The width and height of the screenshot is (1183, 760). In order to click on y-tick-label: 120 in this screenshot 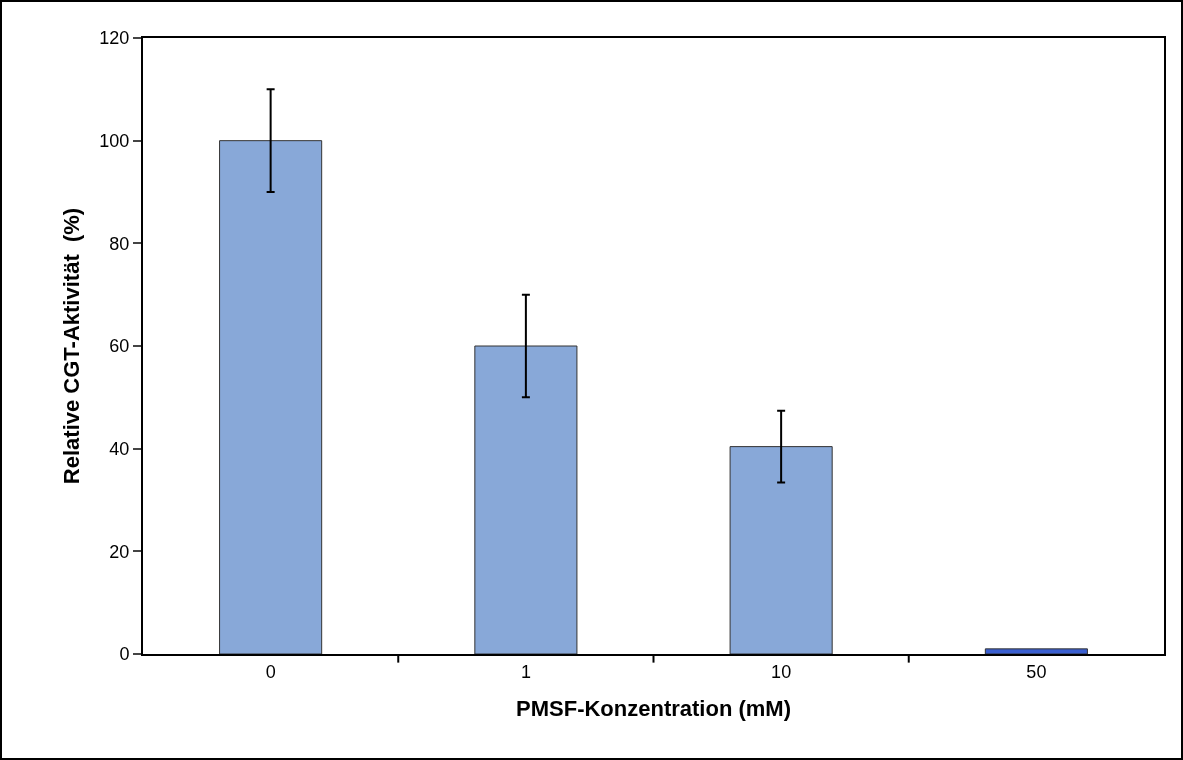, I will do `click(114, 38)`.